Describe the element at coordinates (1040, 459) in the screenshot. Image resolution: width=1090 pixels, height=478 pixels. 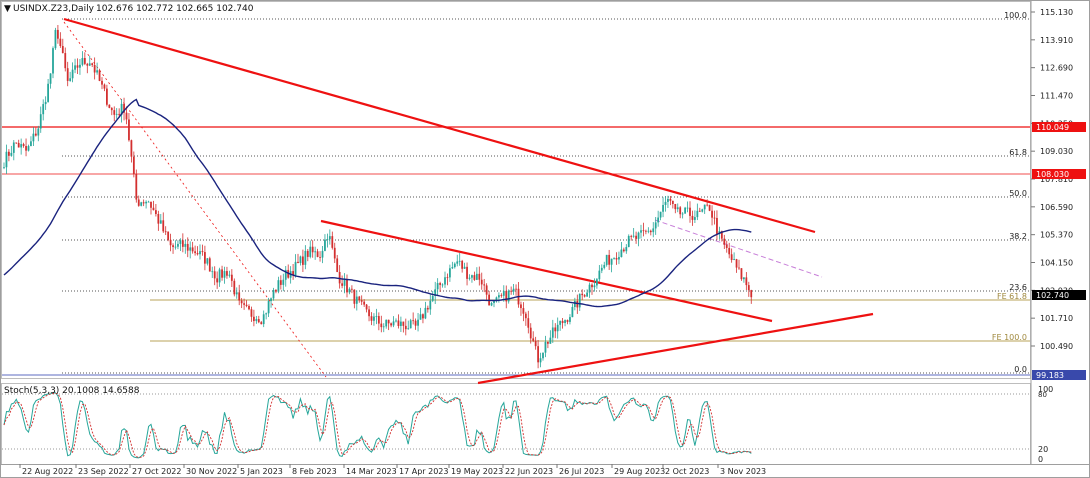
I see `stoch-axis-0: 0` at that location.